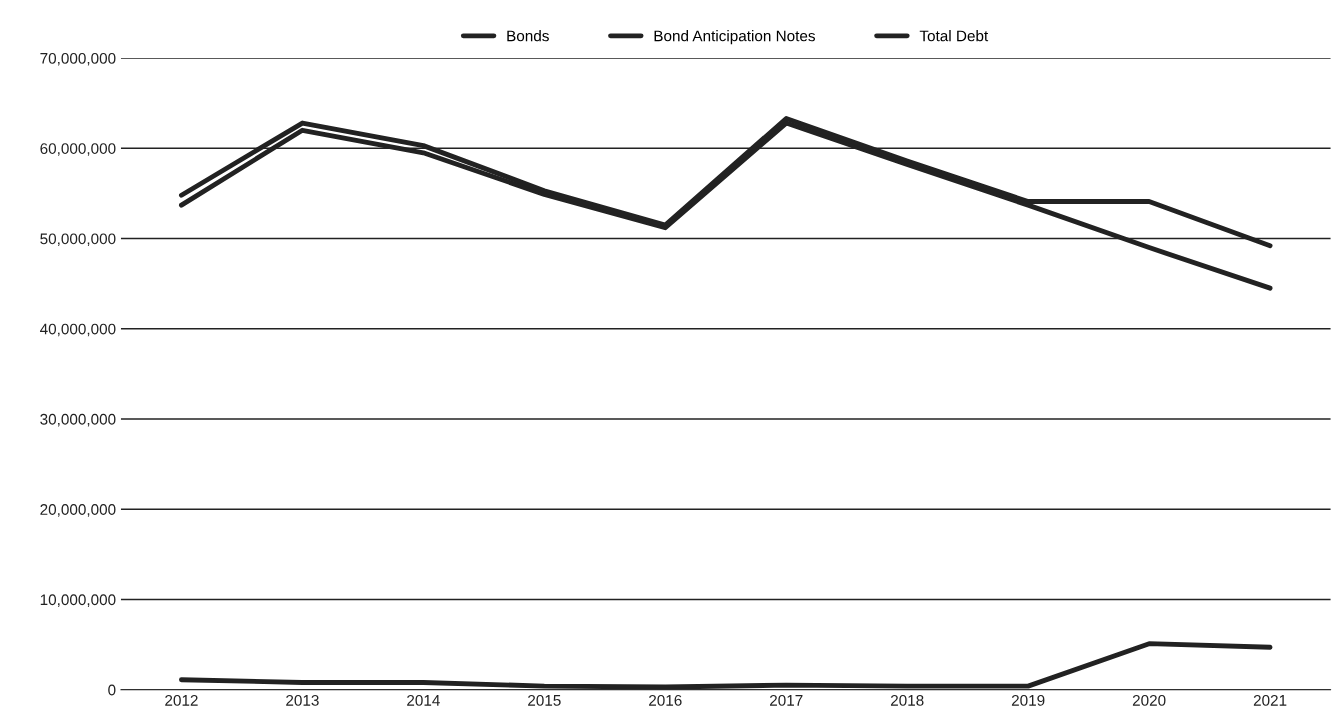 The image size is (1344, 726). Describe the element at coordinates (78, 510) in the screenshot. I see `y-tick-label: 20,000,000` at that location.